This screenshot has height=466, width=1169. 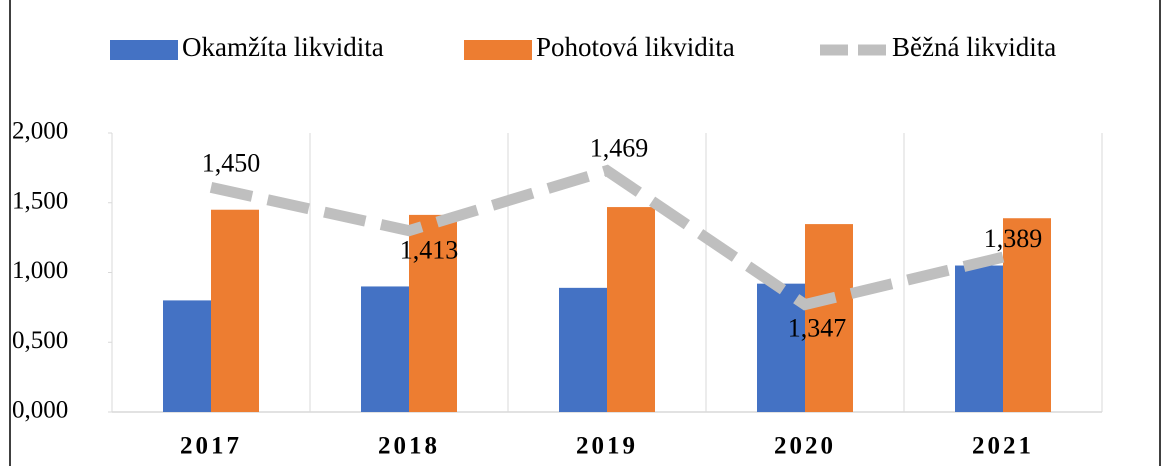 I want to click on data-label: 1,450, so click(x=231, y=162).